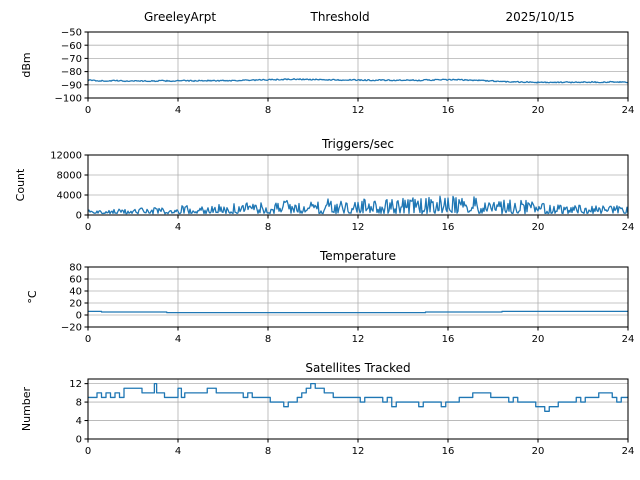 Image resolution: width=640 pixels, height=480 pixels. Describe the element at coordinates (71, 72) in the screenshot. I see `y-tick-label: −80` at that location.